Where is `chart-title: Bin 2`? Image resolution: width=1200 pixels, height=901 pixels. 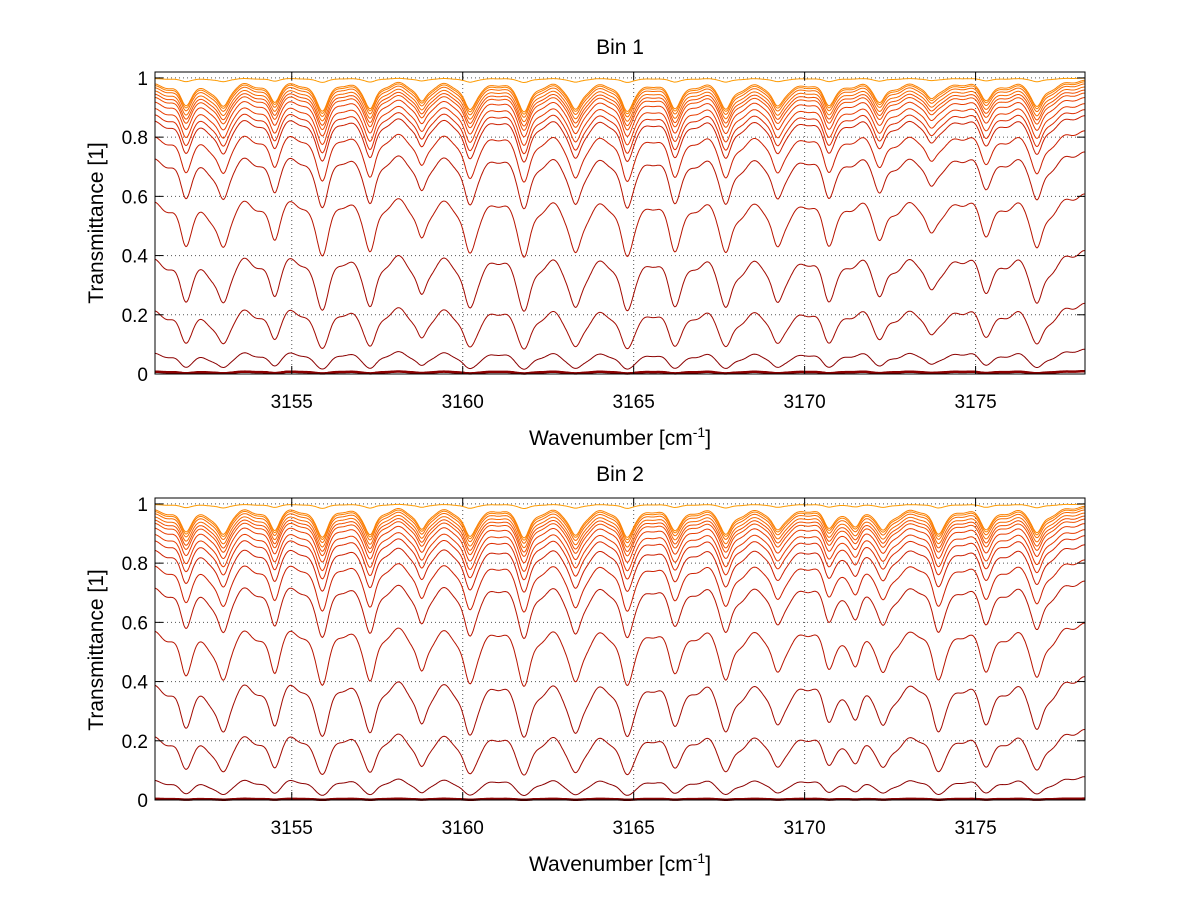
chart-title: Bin 2 is located at coordinates (620, 474).